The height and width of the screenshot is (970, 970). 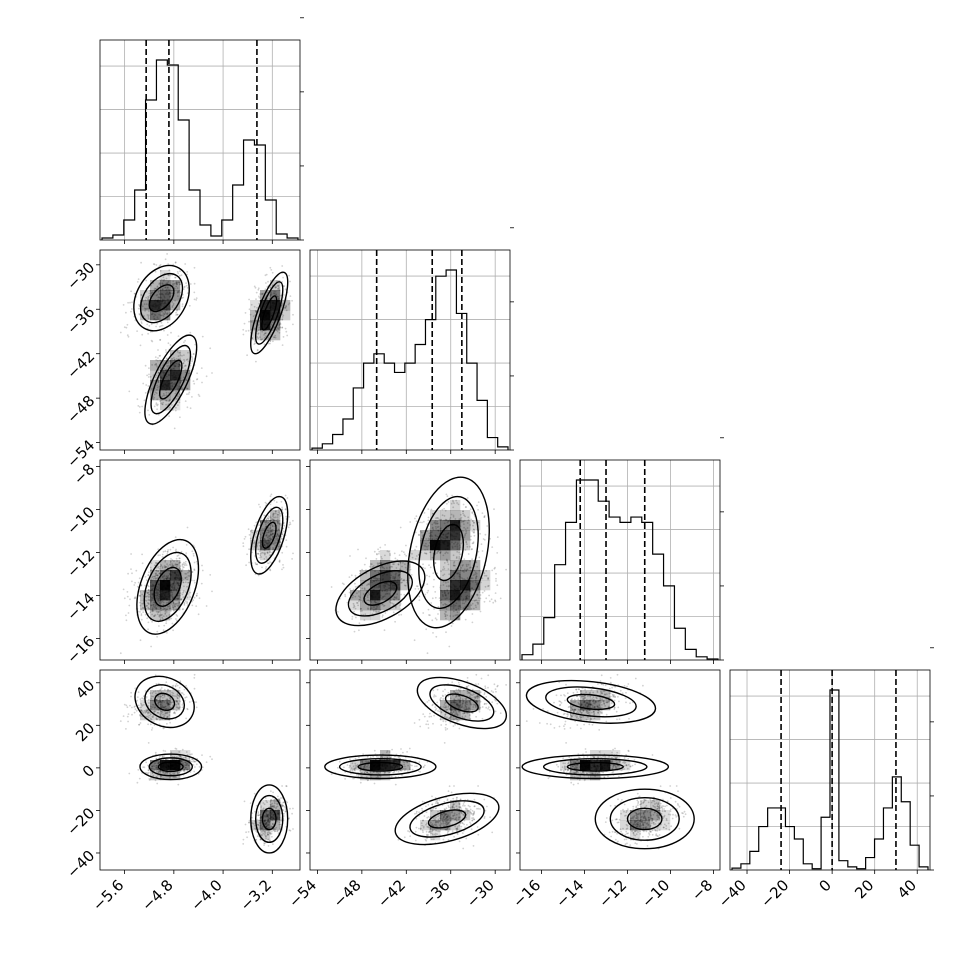 What do you see at coordinates (830, 779) in the screenshot?
I see `histogram-step` at bounding box center [830, 779].